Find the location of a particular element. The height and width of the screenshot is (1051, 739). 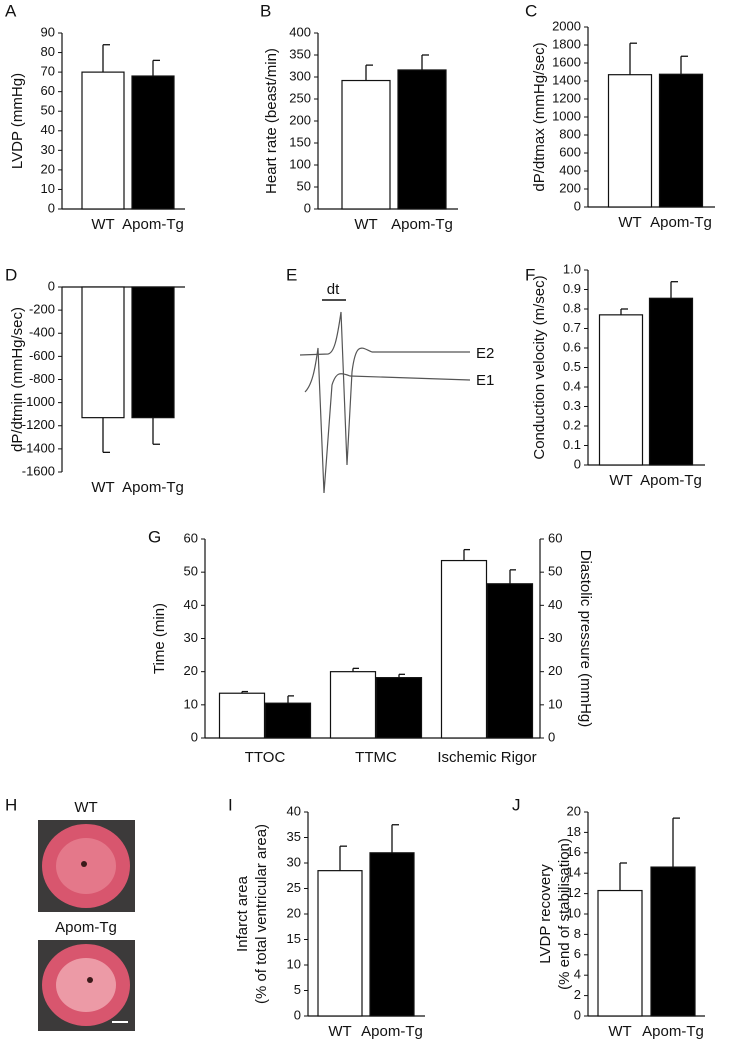

y-tick-label: 8 is located at coordinates (577, 933).